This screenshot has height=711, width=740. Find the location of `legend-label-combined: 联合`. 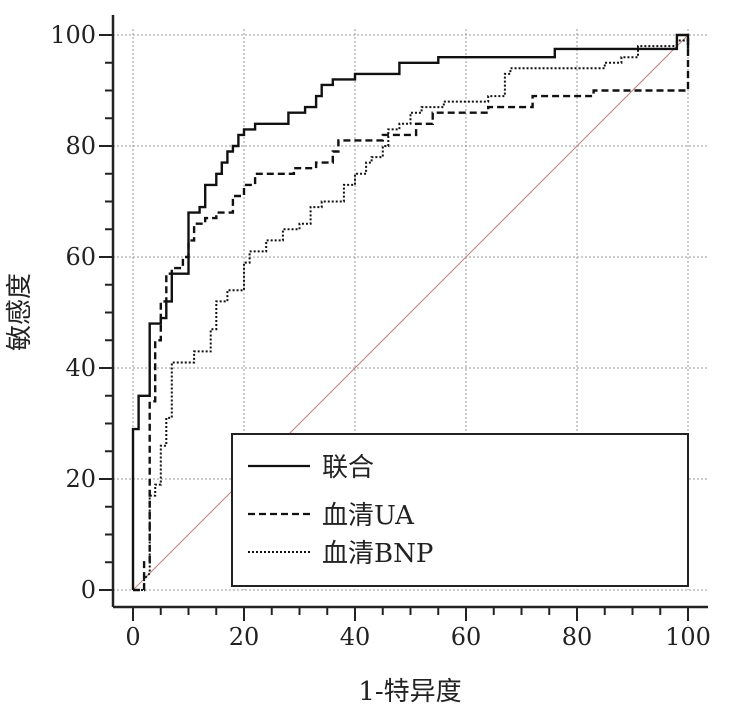

legend-label-combined: 联合 is located at coordinates (348, 468).